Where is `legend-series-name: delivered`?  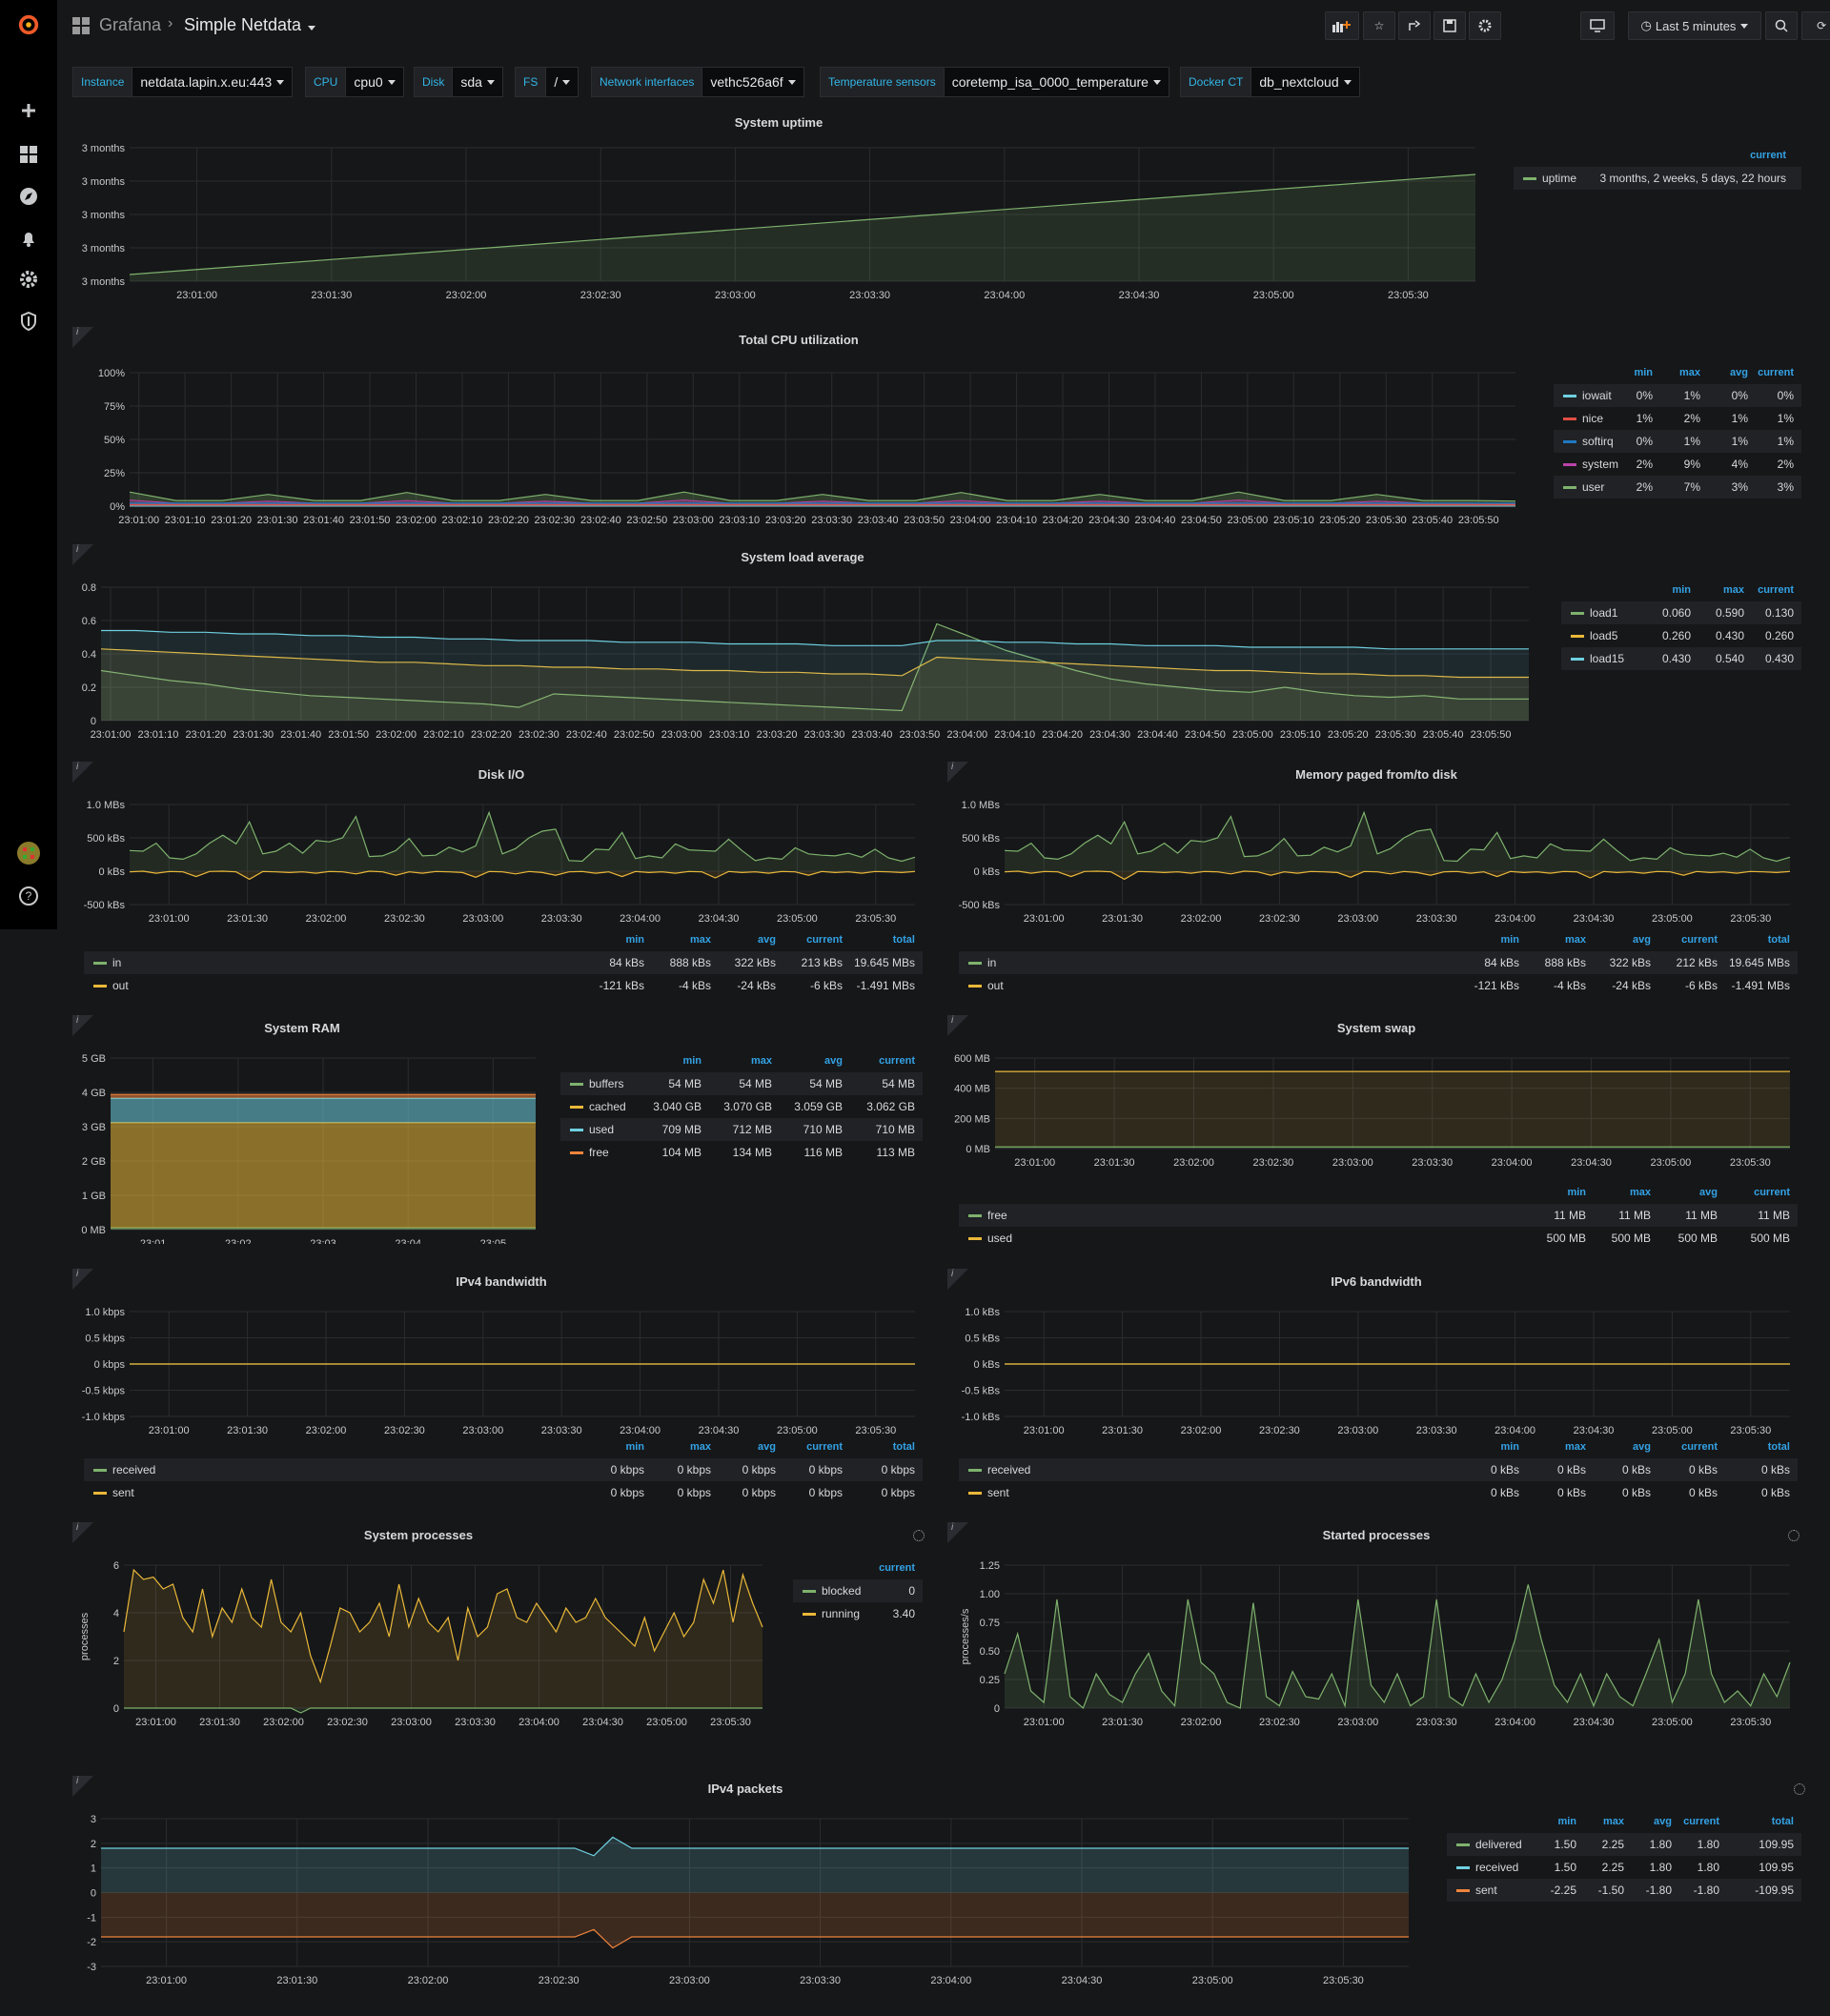
legend-series-name: delivered is located at coordinates (1499, 1844).